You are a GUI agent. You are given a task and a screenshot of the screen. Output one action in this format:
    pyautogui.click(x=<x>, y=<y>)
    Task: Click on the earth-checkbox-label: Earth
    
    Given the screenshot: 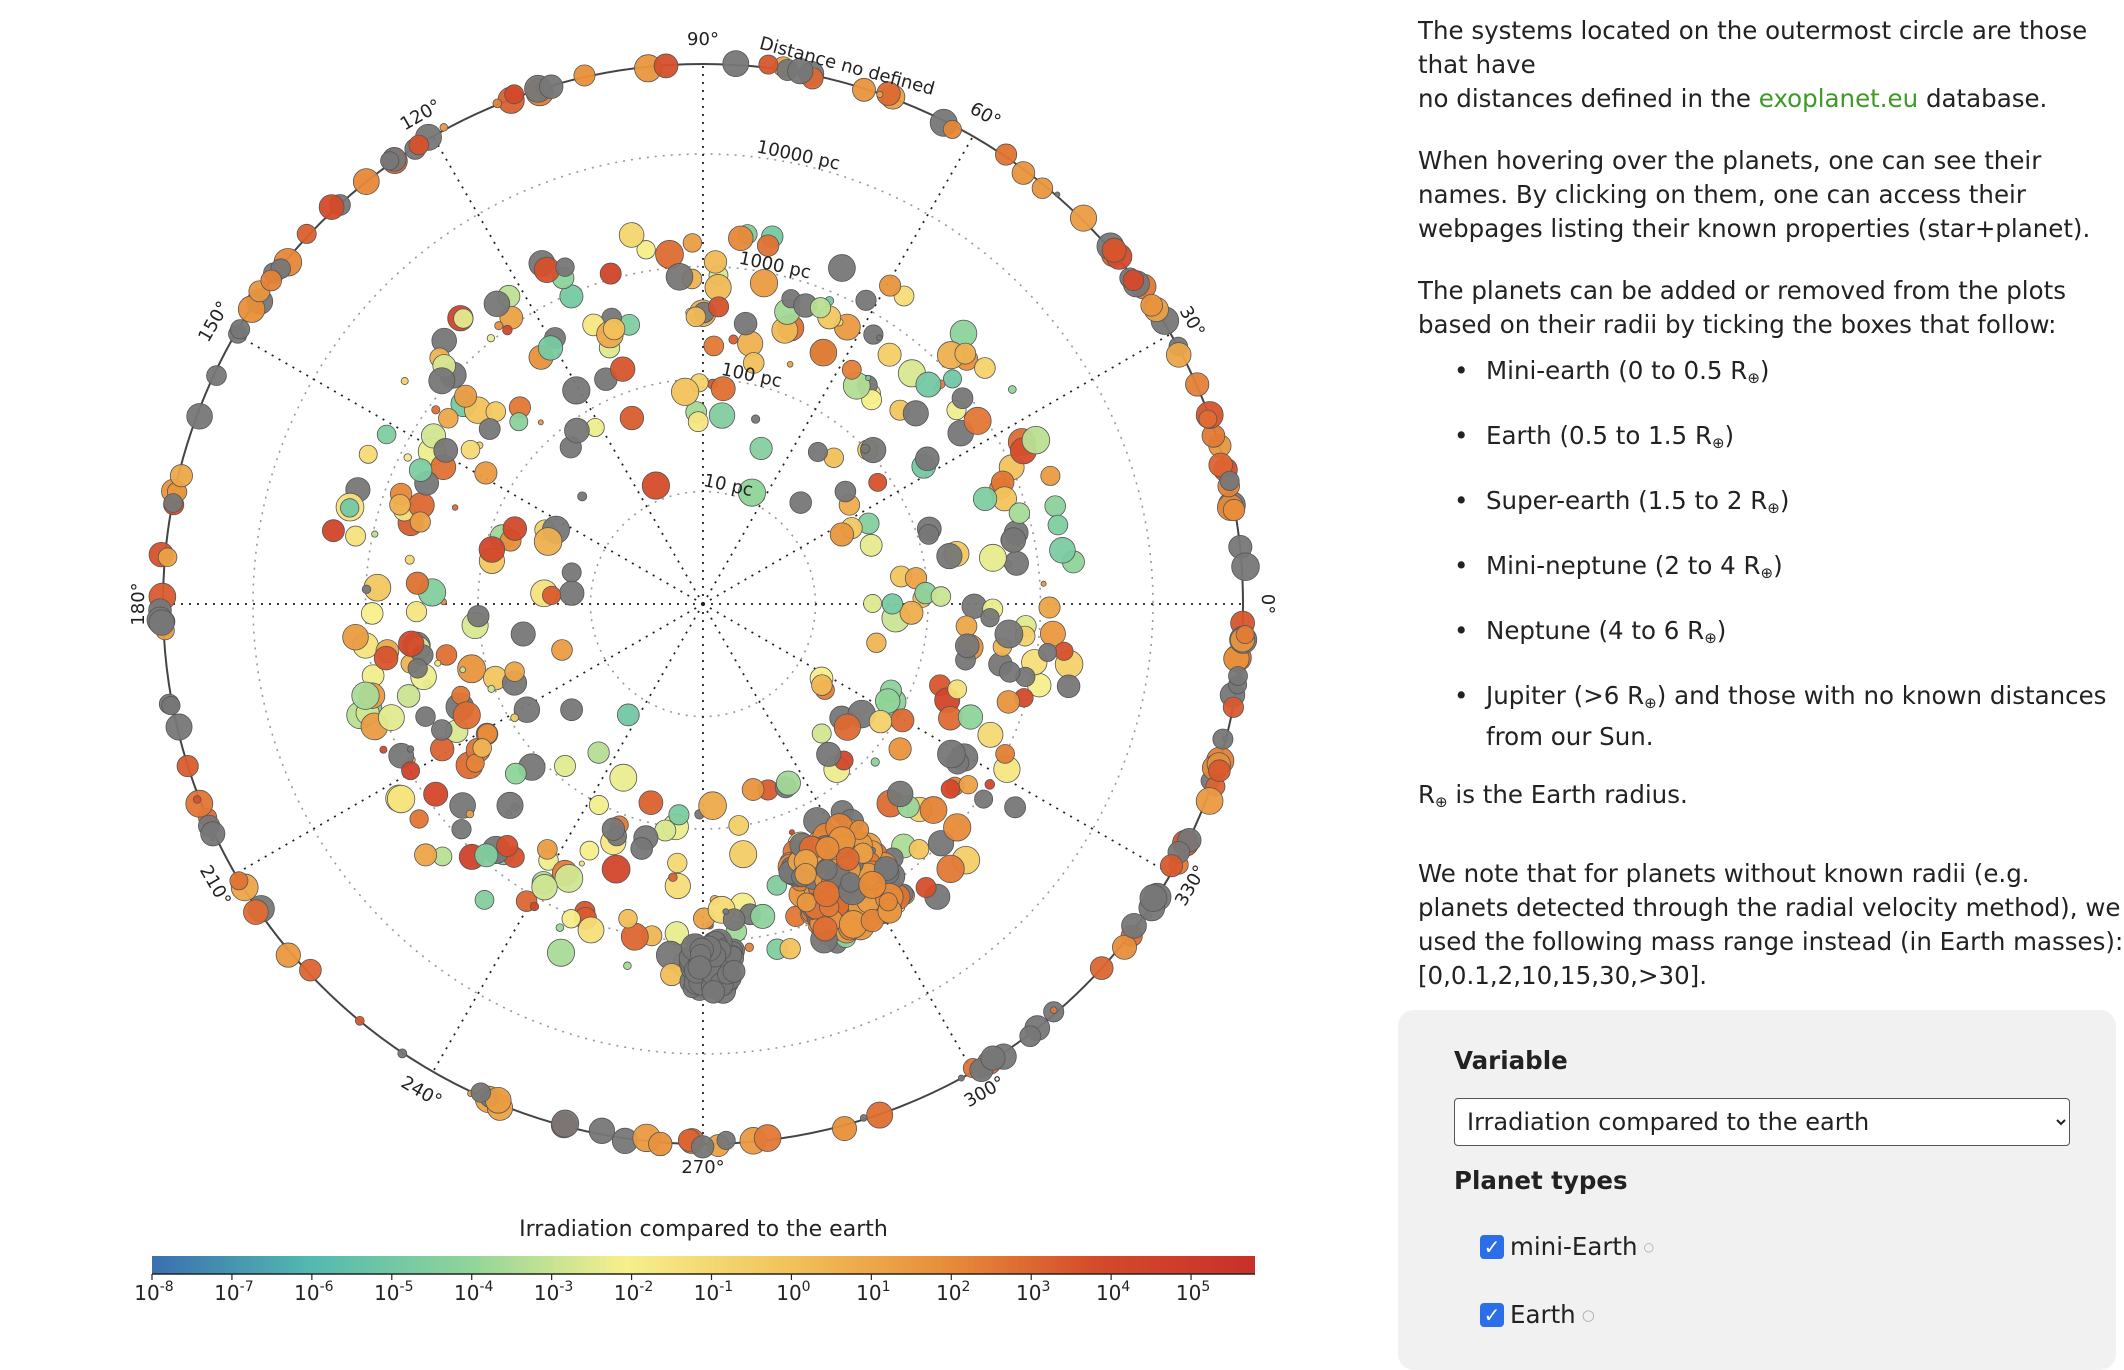 What is the action you would take?
    pyautogui.click(x=1543, y=1314)
    